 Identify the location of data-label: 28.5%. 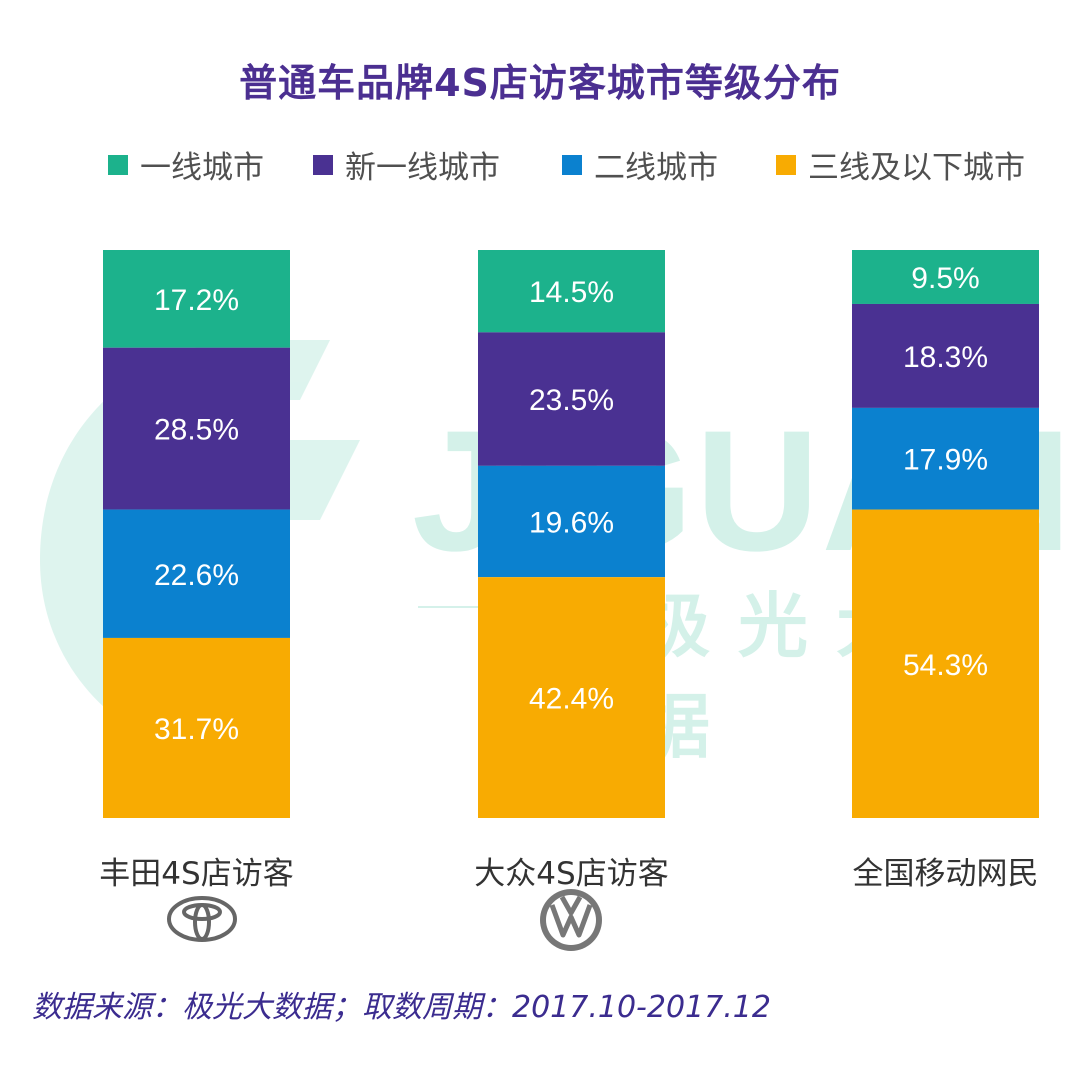
(196, 430).